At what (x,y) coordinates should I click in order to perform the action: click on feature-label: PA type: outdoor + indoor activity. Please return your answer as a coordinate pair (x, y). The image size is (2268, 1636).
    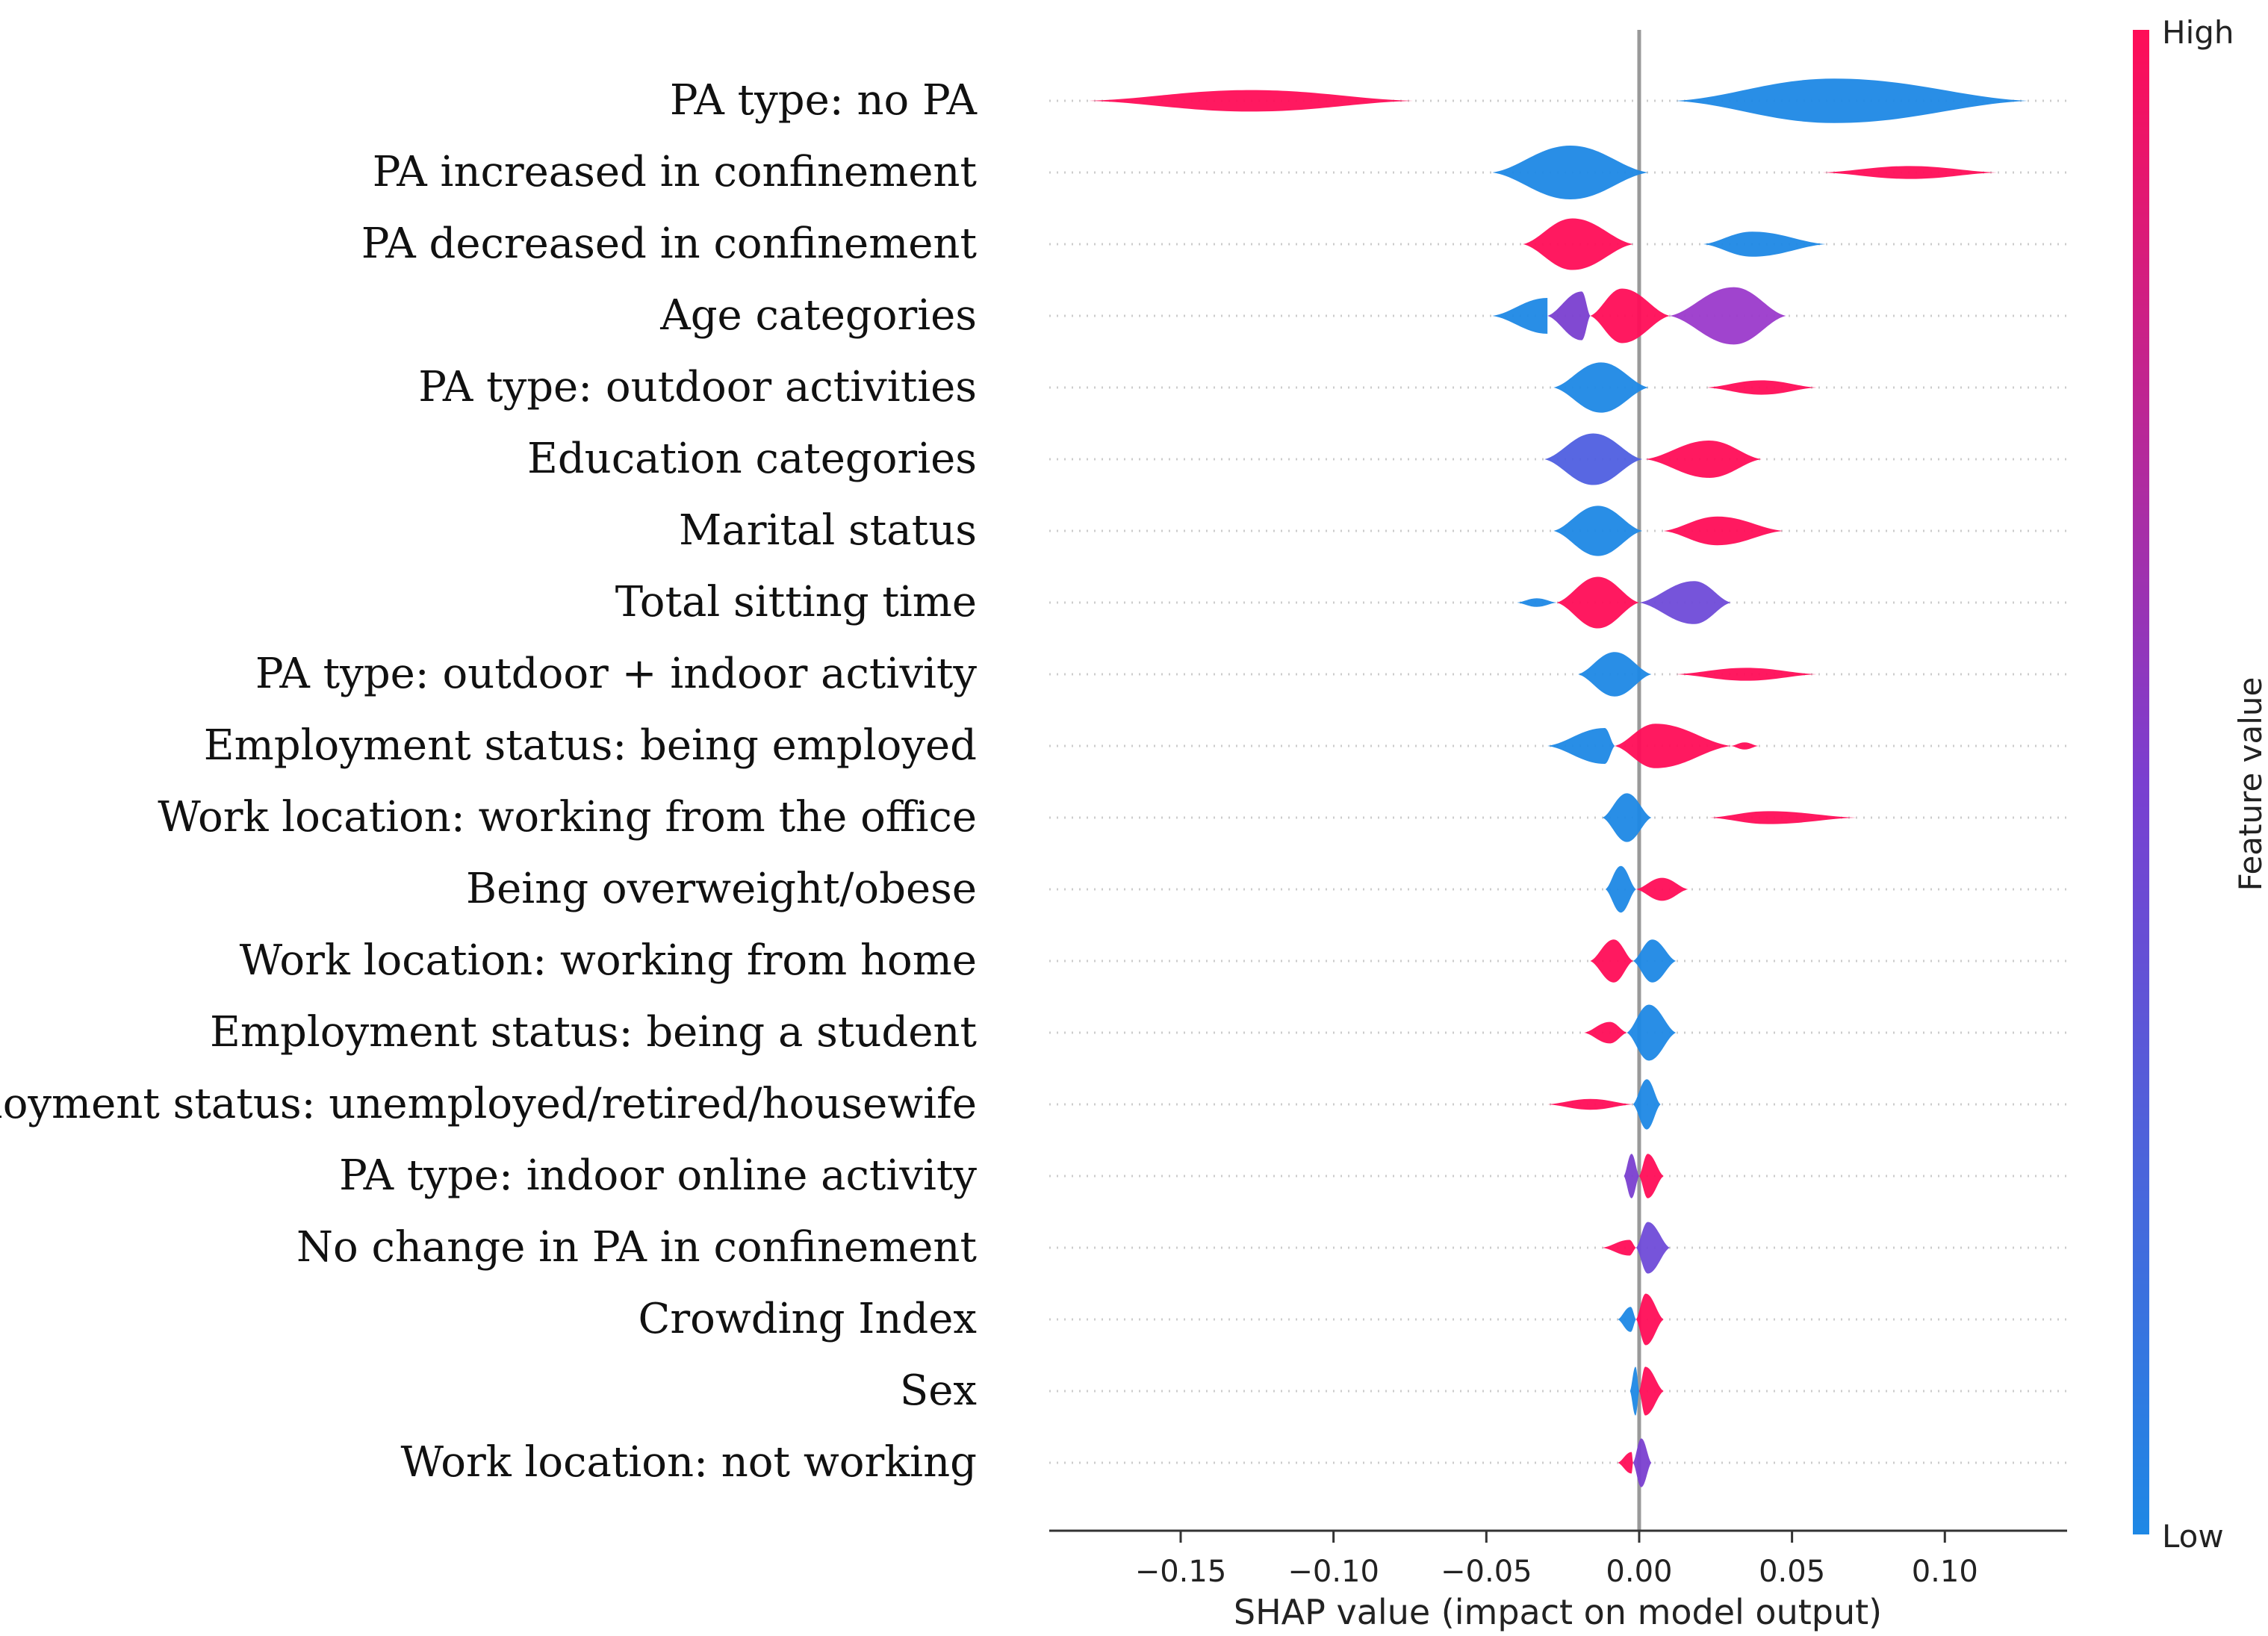
    Looking at the image, I should click on (616, 674).